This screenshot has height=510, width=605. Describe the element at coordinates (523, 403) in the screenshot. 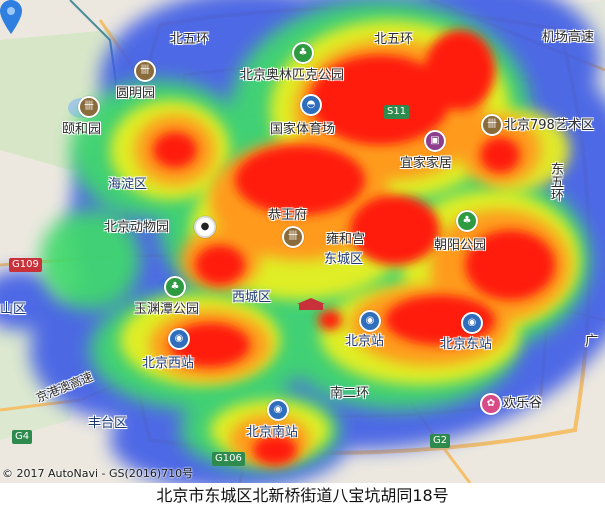

I see `label-happy-valley: 欢乐谷` at that location.